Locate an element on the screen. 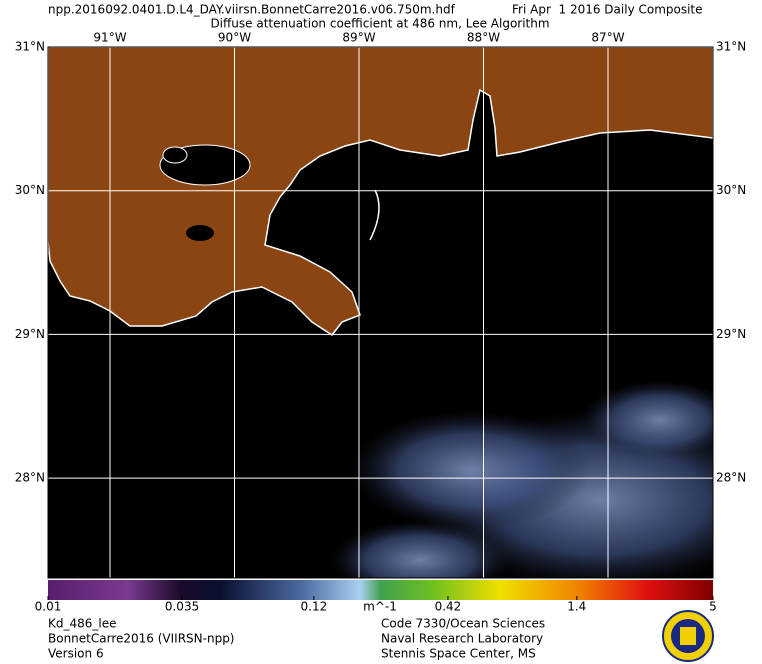 The image size is (762, 664). lon-label: 87°W is located at coordinates (607, 38).